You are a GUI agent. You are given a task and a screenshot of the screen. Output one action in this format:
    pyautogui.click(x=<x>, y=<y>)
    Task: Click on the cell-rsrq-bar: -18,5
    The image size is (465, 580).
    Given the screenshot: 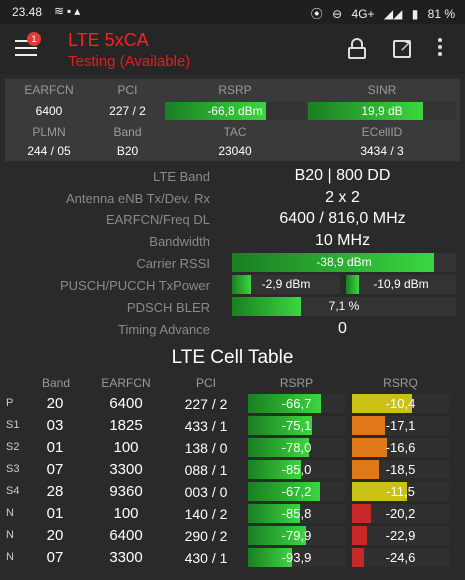 What is the action you would take?
    pyautogui.click(x=400, y=469)
    